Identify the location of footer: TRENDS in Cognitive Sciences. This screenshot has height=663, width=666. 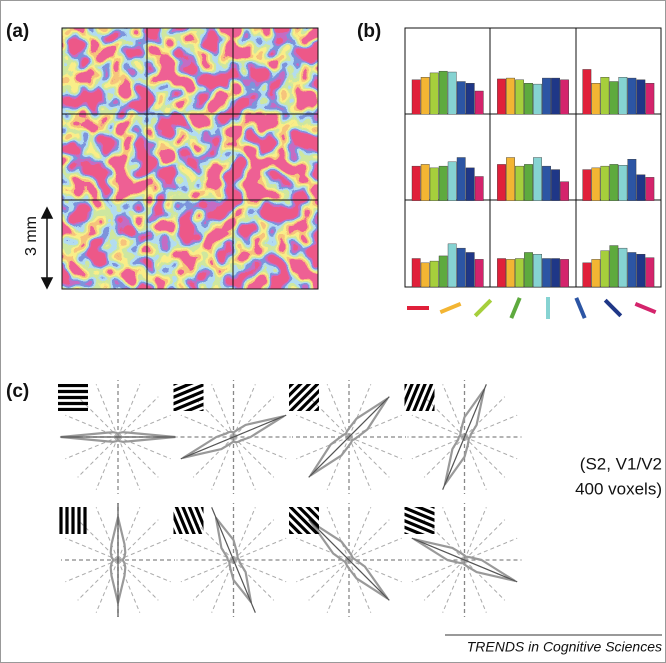
(564, 647).